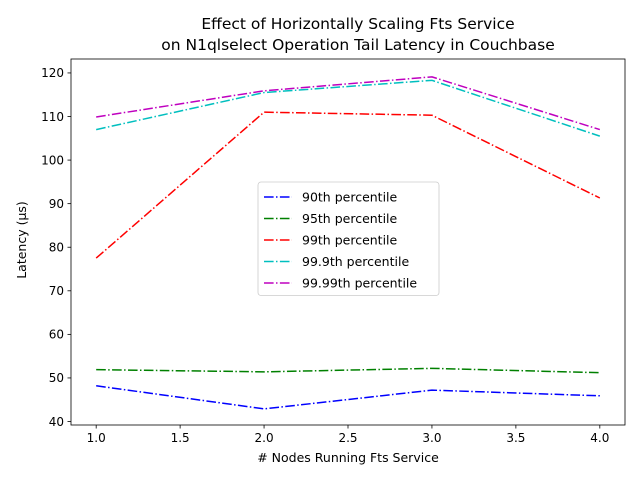  Describe the element at coordinates (350, 218) in the screenshot. I see `legend-label-2: 95th percentile` at that location.